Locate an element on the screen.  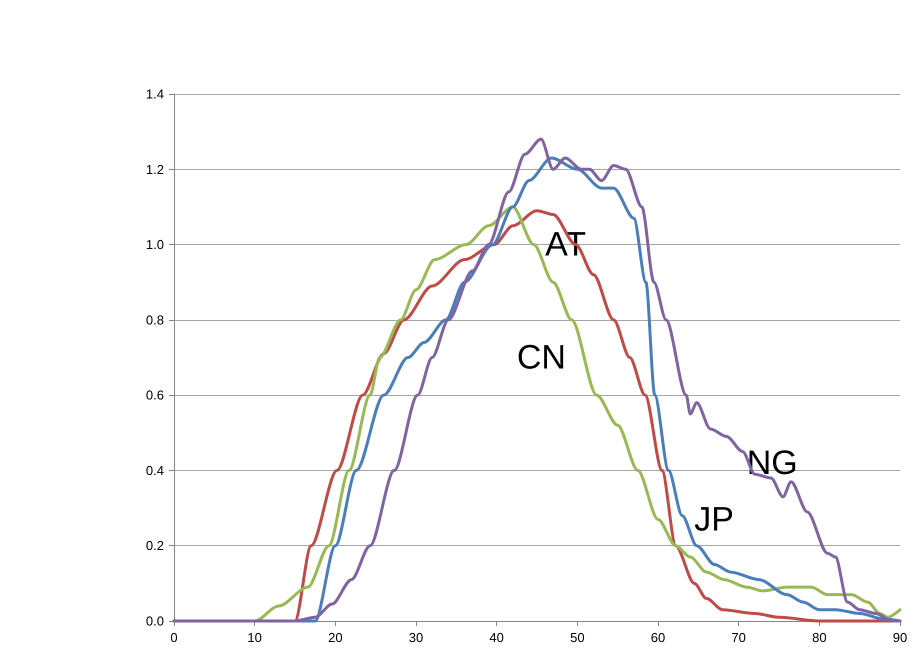
series-label: NG is located at coordinates (772, 463).